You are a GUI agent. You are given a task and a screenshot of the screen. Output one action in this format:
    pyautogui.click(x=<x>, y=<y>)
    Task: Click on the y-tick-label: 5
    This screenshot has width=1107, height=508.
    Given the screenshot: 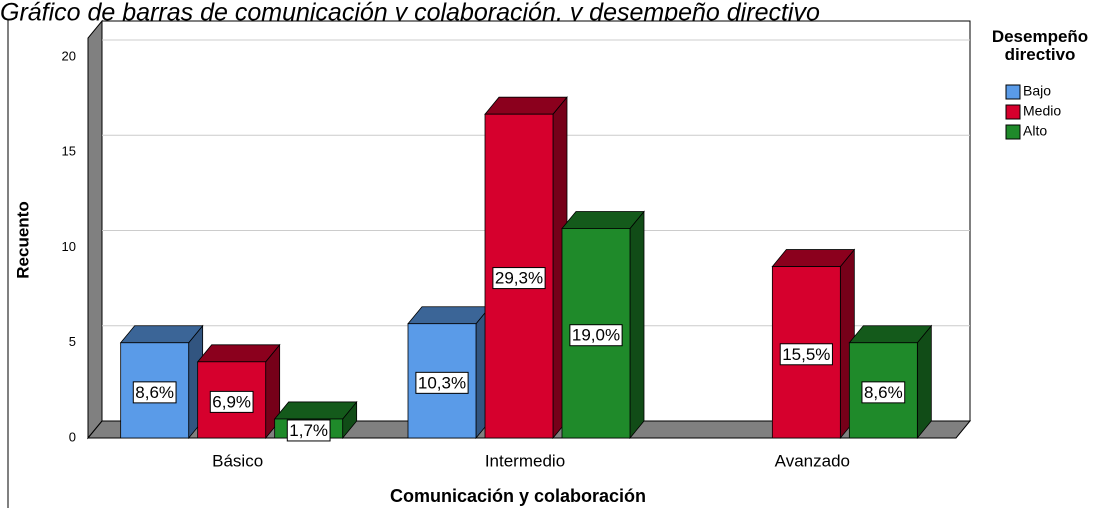 What is the action you would take?
    pyautogui.click(x=72, y=341)
    